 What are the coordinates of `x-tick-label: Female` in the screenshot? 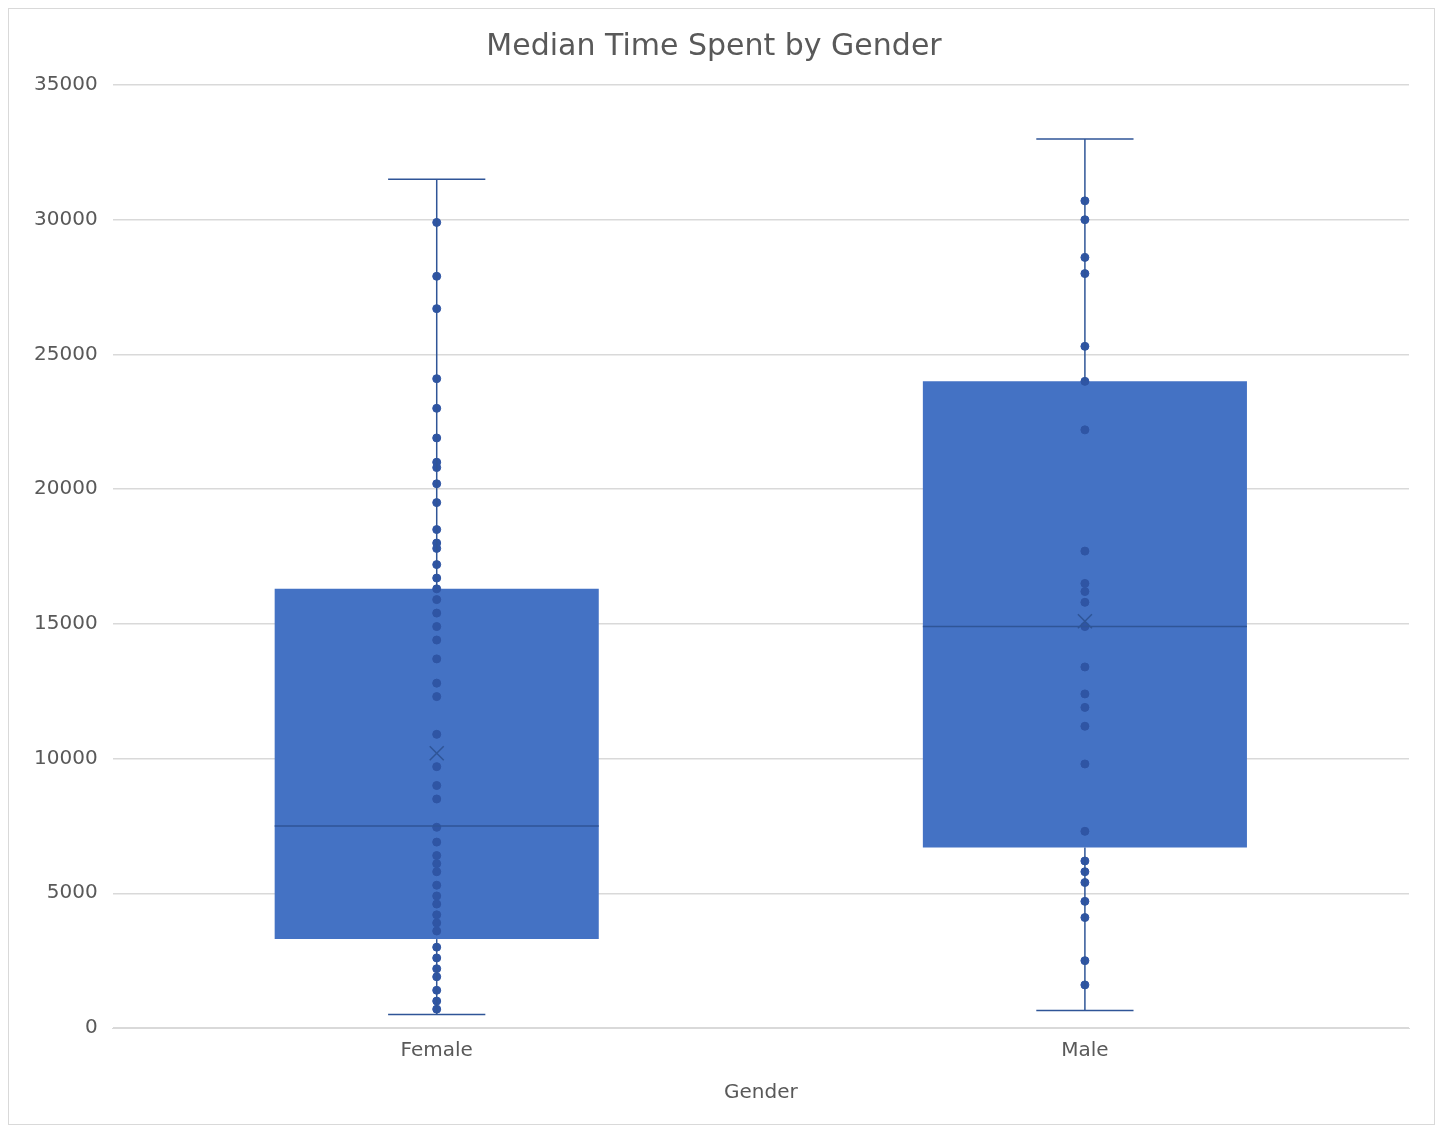 It's located at (436, 1049).